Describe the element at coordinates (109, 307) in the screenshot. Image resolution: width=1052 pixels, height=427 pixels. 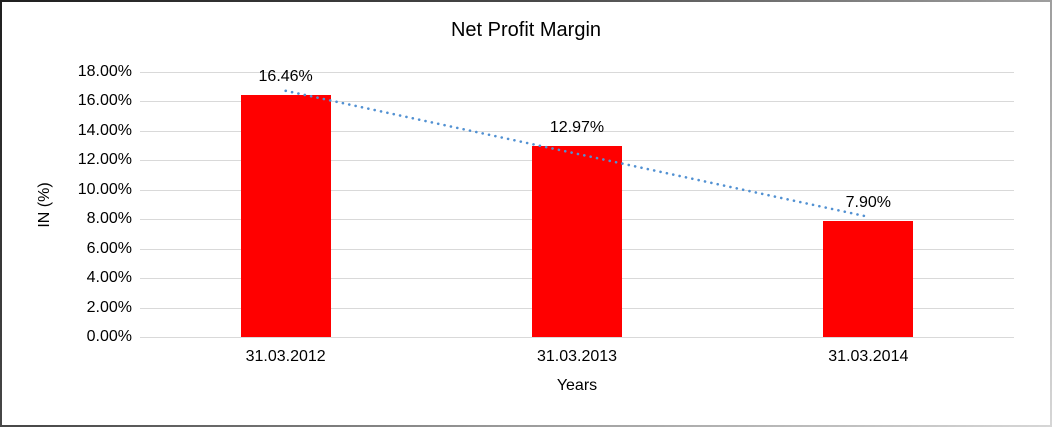
I see `y-tick-label: 2.00%` at that location.